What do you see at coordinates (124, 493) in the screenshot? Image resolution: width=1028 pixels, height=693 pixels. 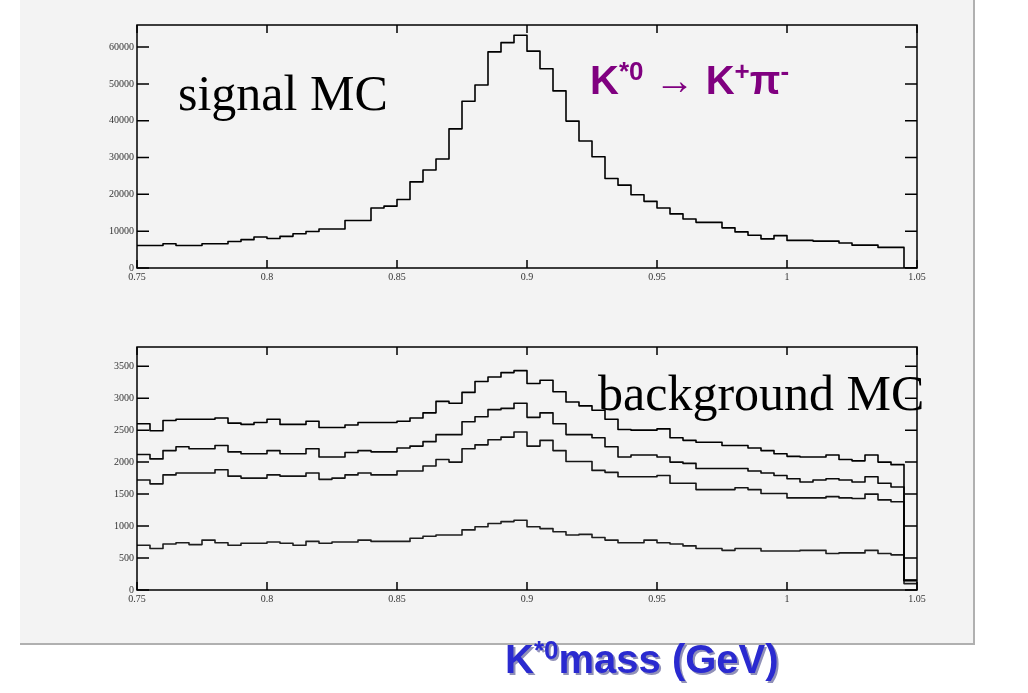 I see `y-tick-label: 1500` at bounding box center [124, 493].